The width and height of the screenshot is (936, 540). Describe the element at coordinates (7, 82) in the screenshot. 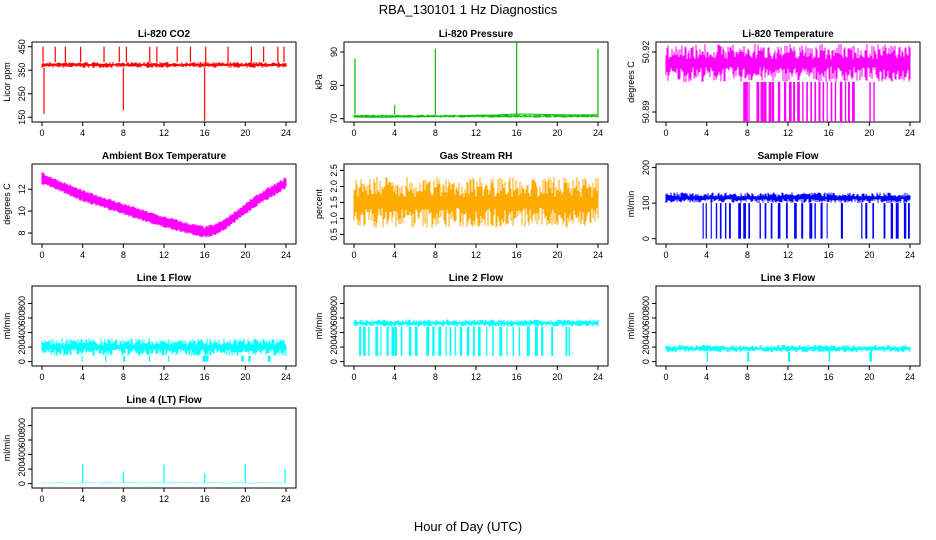

I see `panel-ylabel: Licor ppm` at that location.